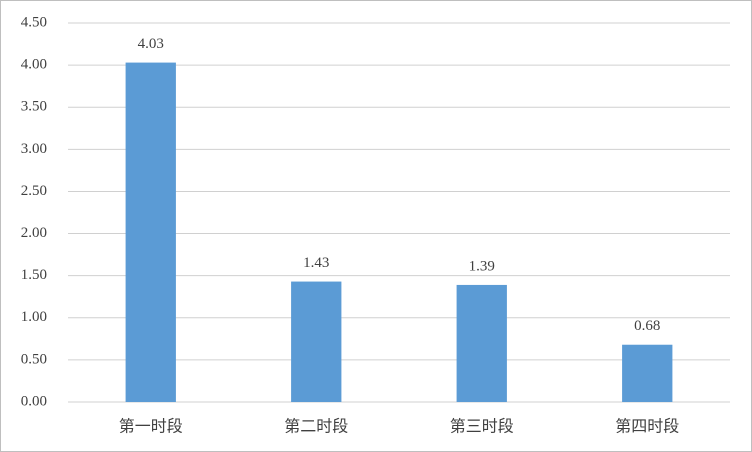  Describe the element at coordinates (151, 44) in the screenshot. I see `value-label: 4.03` at that location.